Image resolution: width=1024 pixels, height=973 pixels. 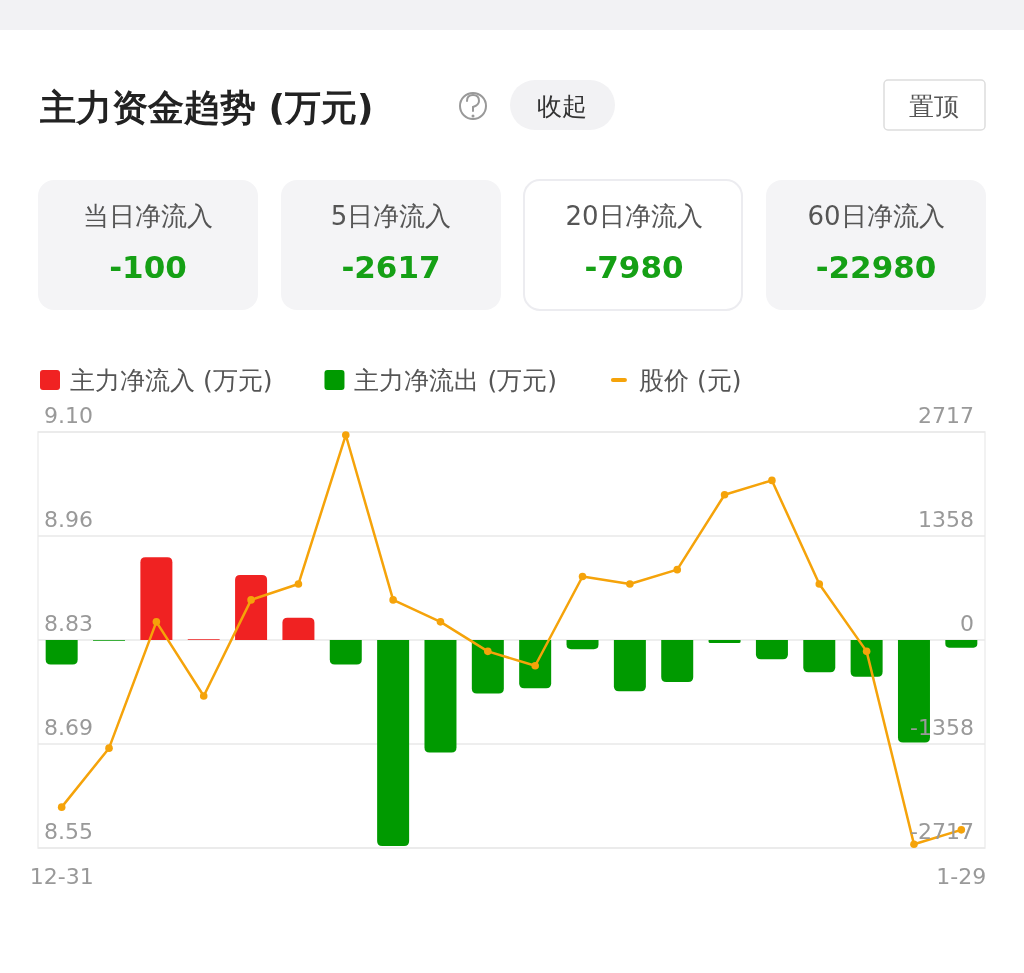 I want to click on legend-label: 主力净流出 (万元), so click(x=455, y=380).